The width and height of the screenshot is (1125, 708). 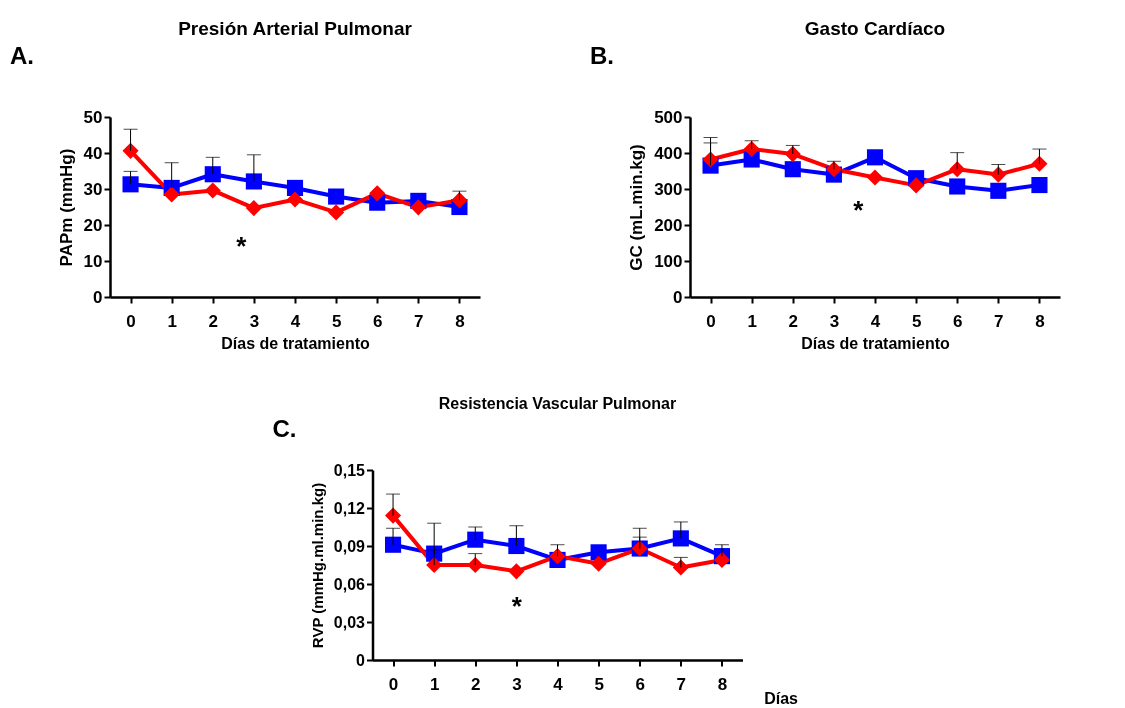 I want to click on chart-title: Gasto Cardíaco, so click(x=875, y=28).